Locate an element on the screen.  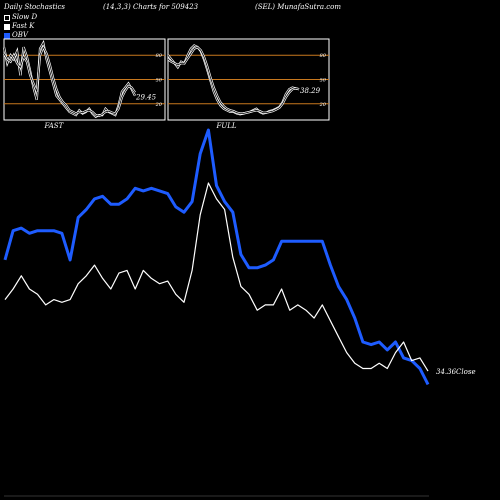
legend-label-slow-d: Slow D is located at coordinates (25, 17).